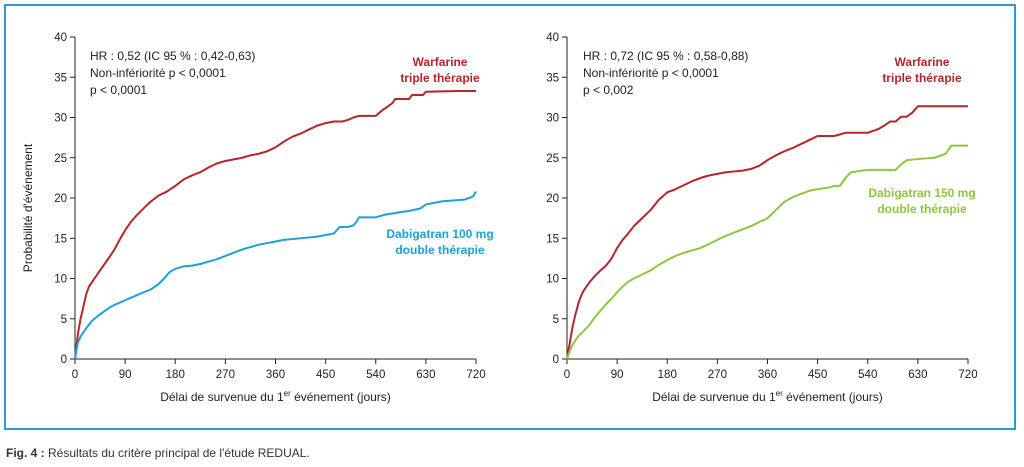 Image resolution: width=1024 pixels, height=467 pixels. Describe the element at coordinates (440, 250) in the screenshot. I see `series-label-dabigatran-100: double thérapie` at that location.